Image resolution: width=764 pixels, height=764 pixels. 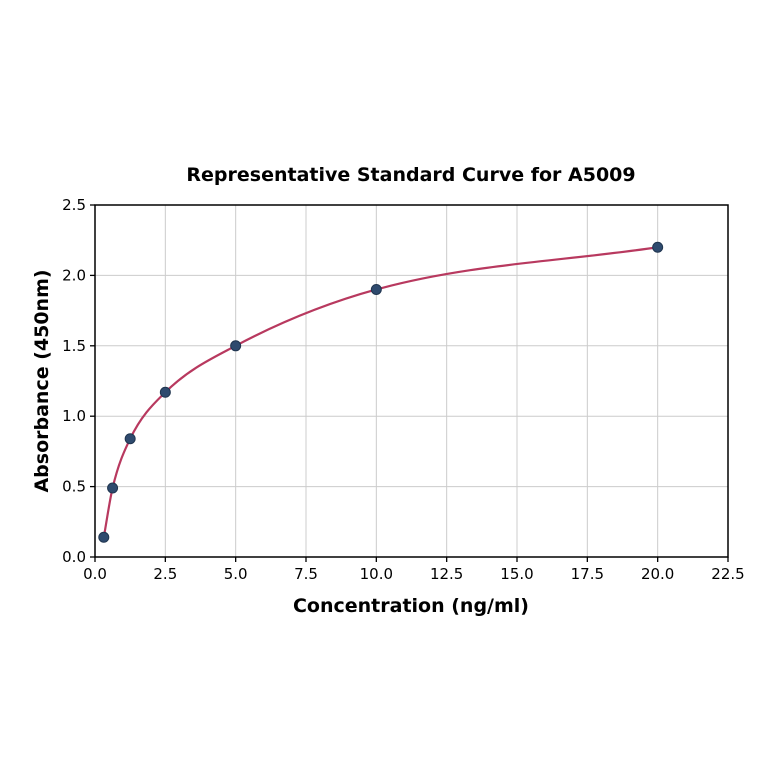 I want to click on y-tick-label: 2.5, so click(x=74, y=205).